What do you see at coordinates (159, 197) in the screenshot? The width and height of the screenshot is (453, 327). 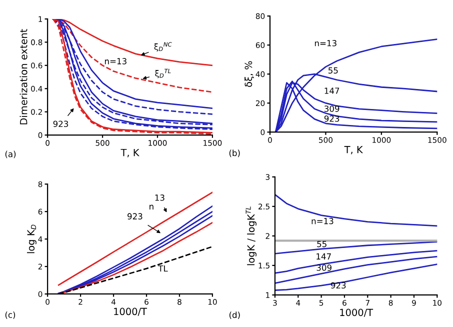 I see `annotation: 13` at bounding box center [159, 197].